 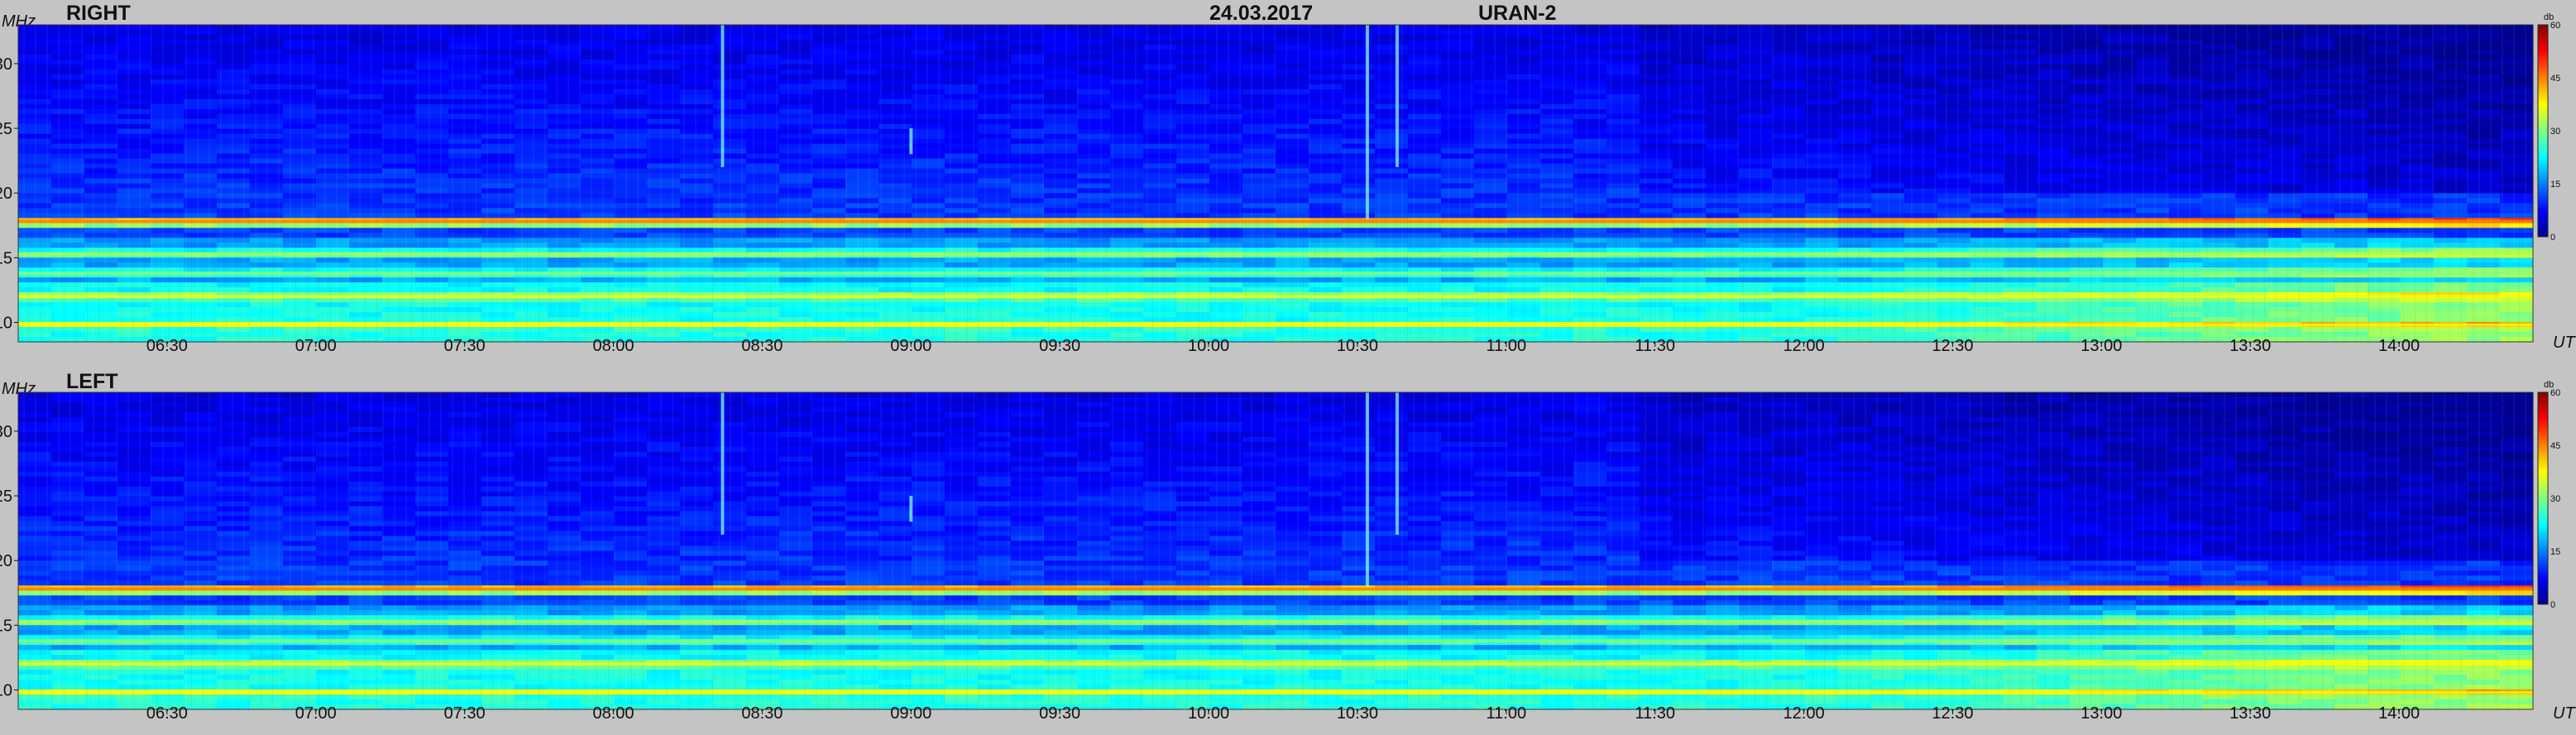 I want to click on x-tick-label: 13:30, so click(x=2250, y=346).